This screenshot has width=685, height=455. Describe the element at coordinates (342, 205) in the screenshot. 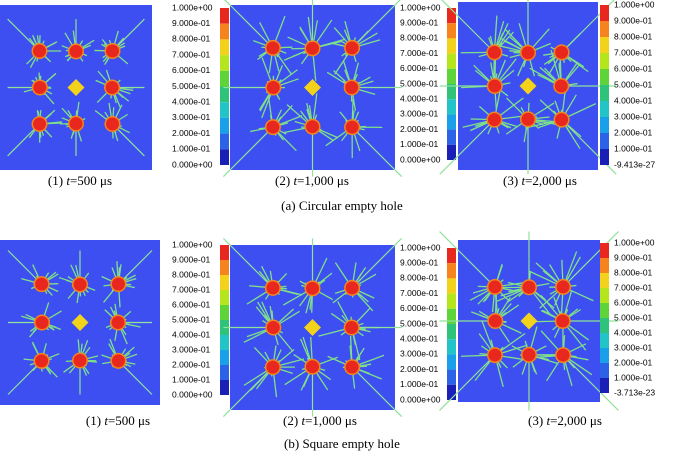

I see `subtitle: (a) Circular empty hole` at that location.